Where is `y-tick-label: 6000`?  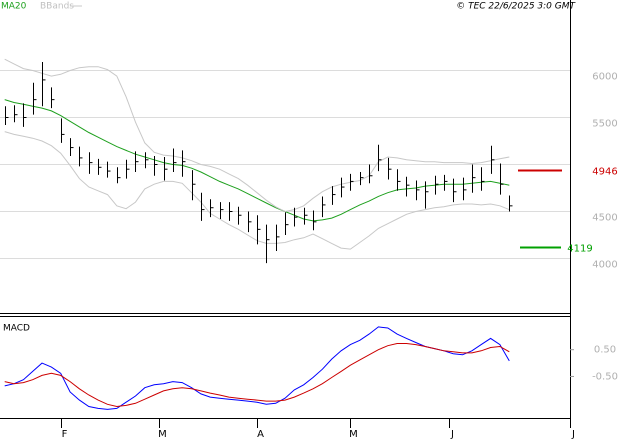
y-tick-label: 6000 is located at coordinates (604, 76).